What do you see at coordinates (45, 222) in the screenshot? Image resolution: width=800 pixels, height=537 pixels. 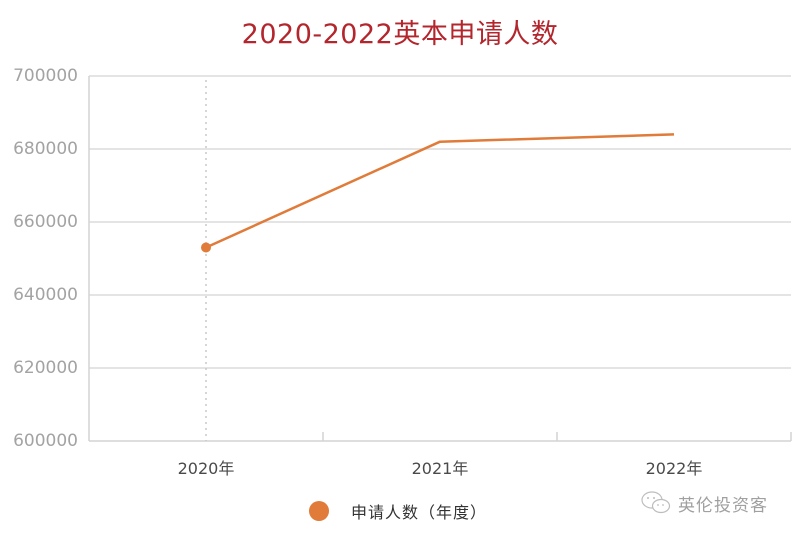 I see `y-tick-label: 660000` at bounding box center [45, 222].